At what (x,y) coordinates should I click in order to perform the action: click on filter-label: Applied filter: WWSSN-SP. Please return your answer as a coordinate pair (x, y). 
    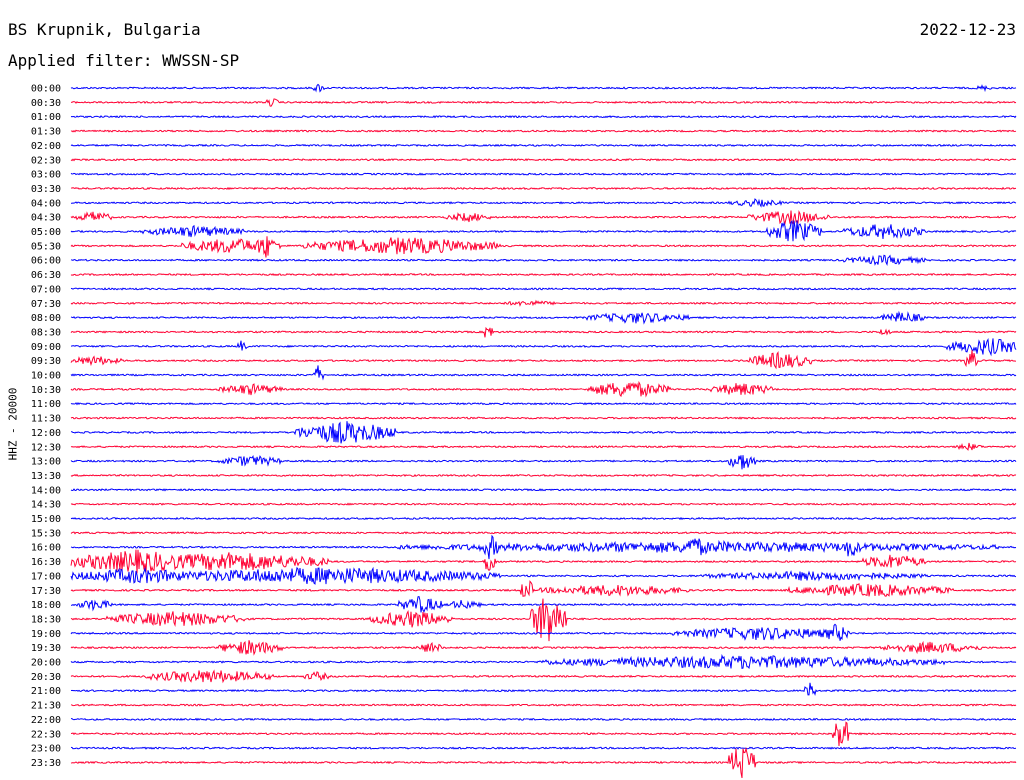
    Looking at the image, I should click on (124, 60).